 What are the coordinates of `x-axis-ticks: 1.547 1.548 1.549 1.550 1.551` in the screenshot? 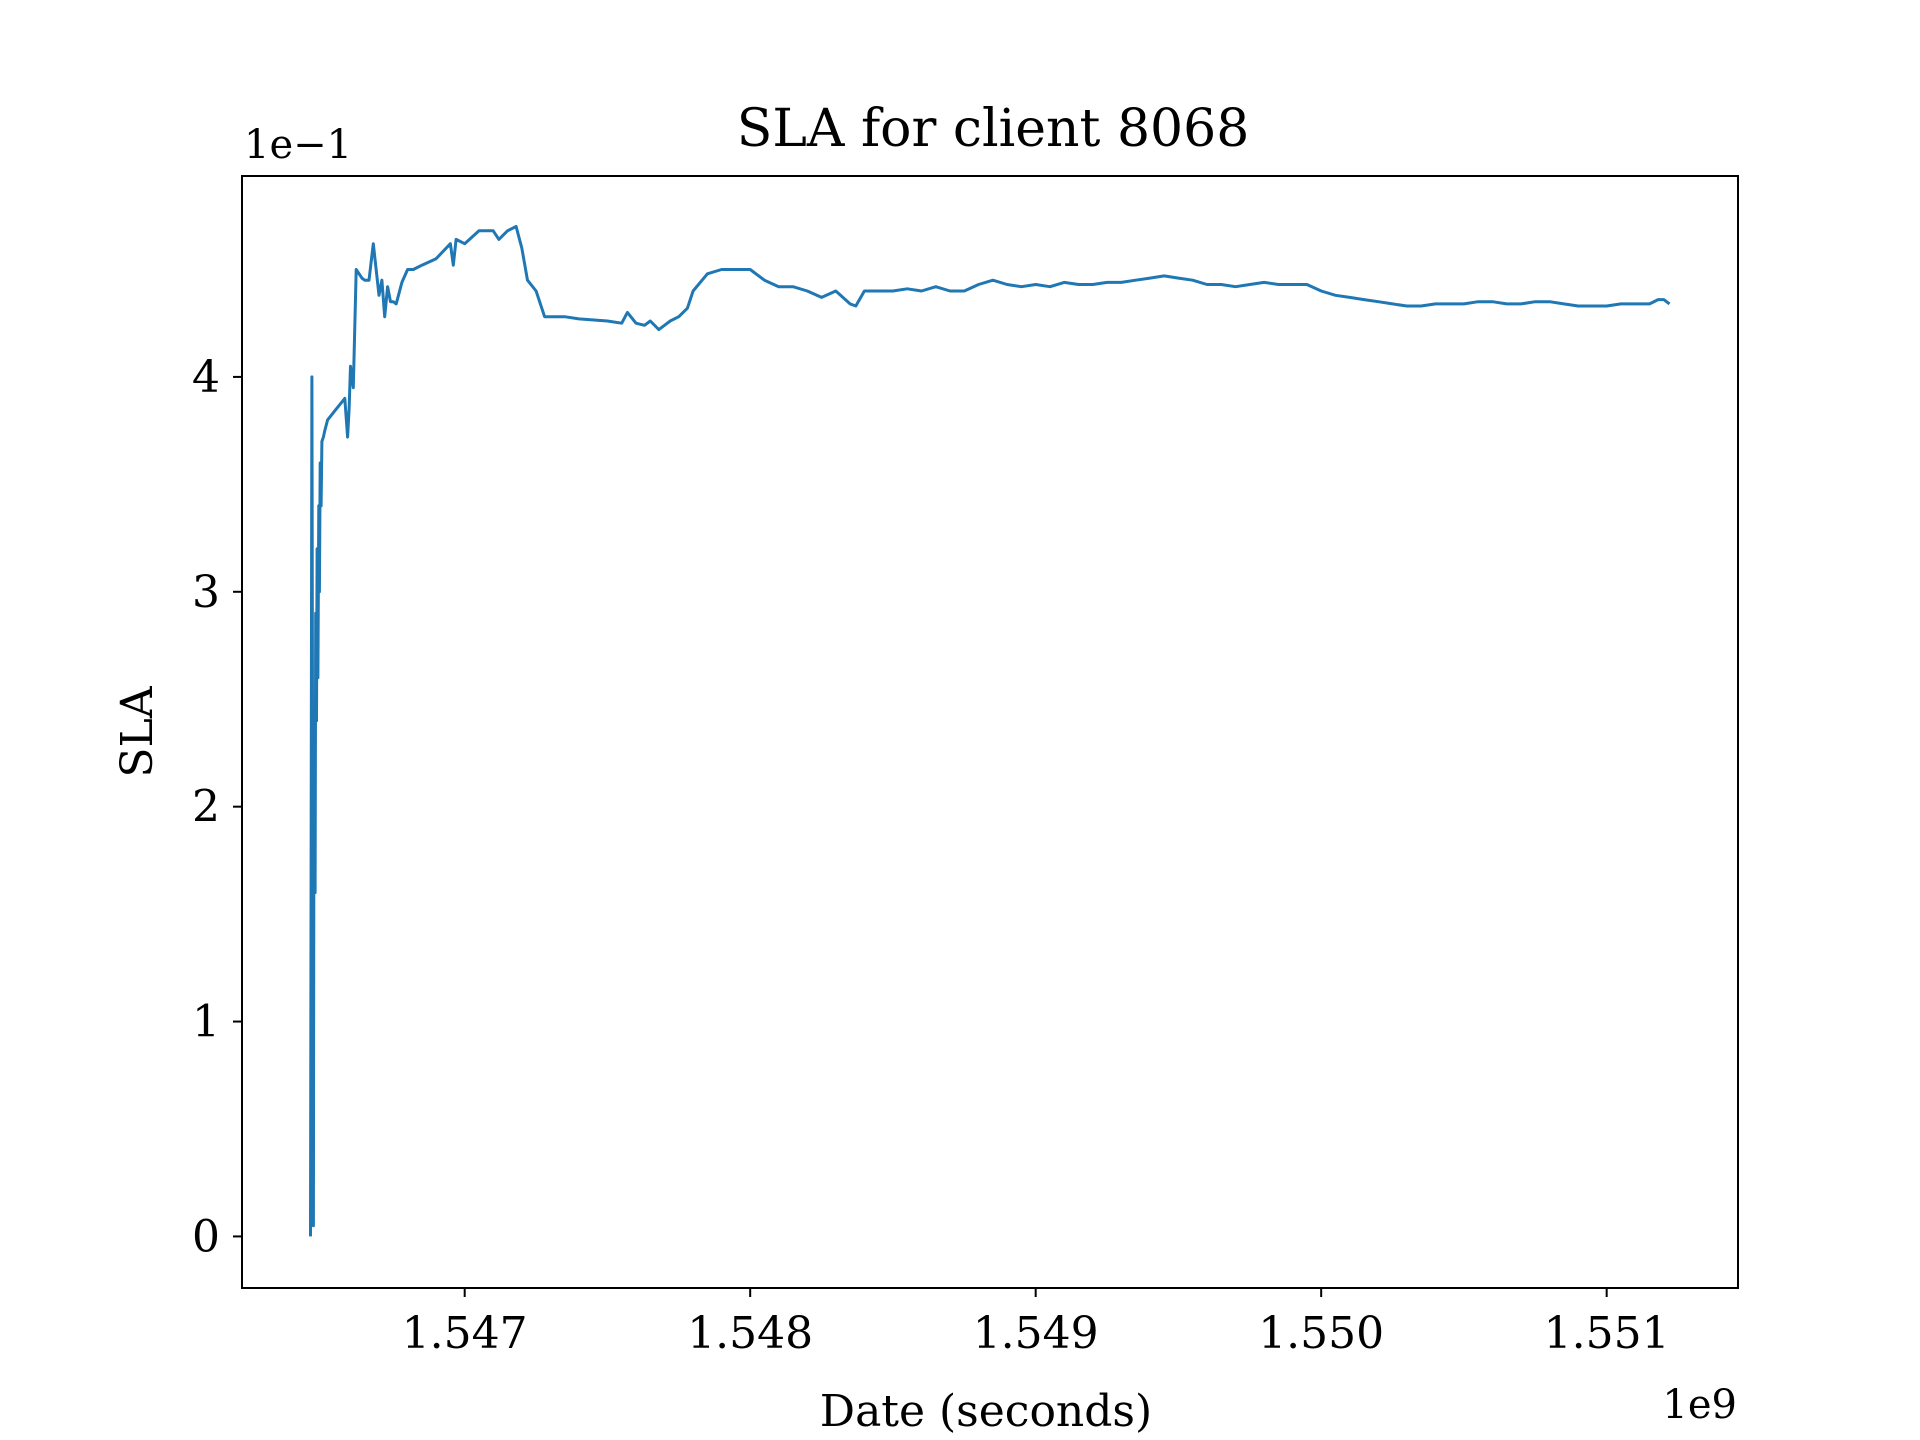 It's located at (1036, 1323).